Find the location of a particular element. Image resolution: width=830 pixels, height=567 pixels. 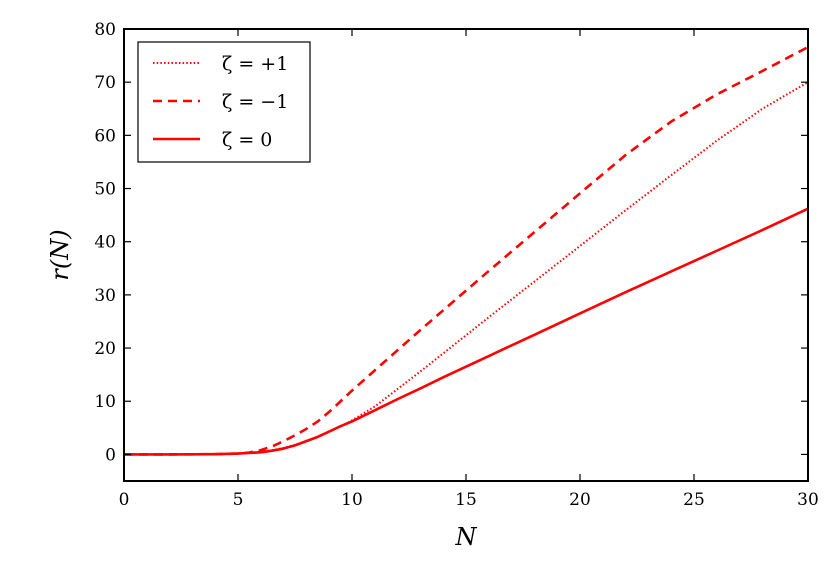

x-tick-label: 30 is located at coordinates (808, 500).